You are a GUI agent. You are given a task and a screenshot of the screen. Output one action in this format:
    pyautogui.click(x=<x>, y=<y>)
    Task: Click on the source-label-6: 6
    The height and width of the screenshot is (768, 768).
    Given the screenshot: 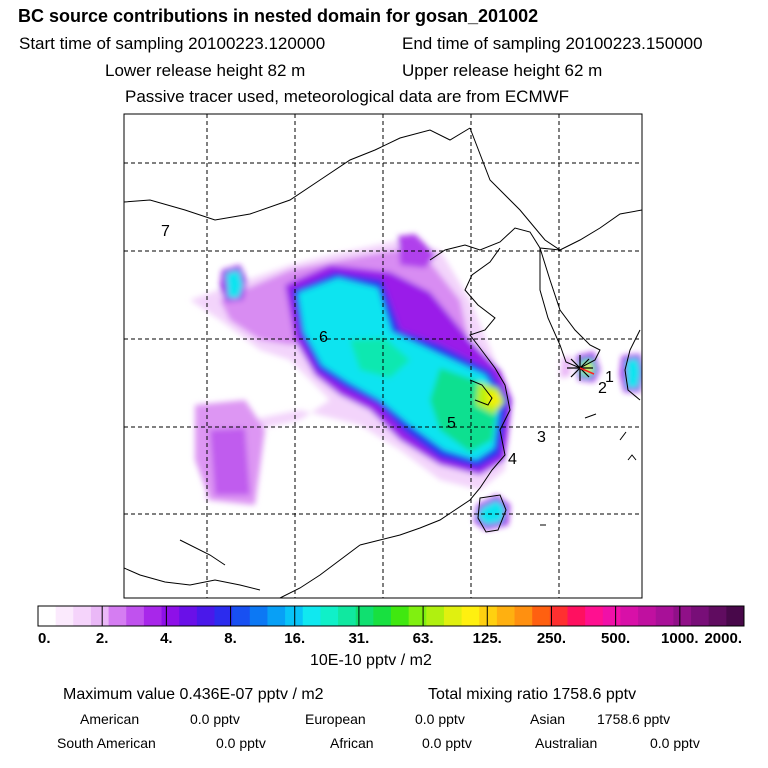 What is the action you would take?
    pyautogui.click(x=323, y=337)
    